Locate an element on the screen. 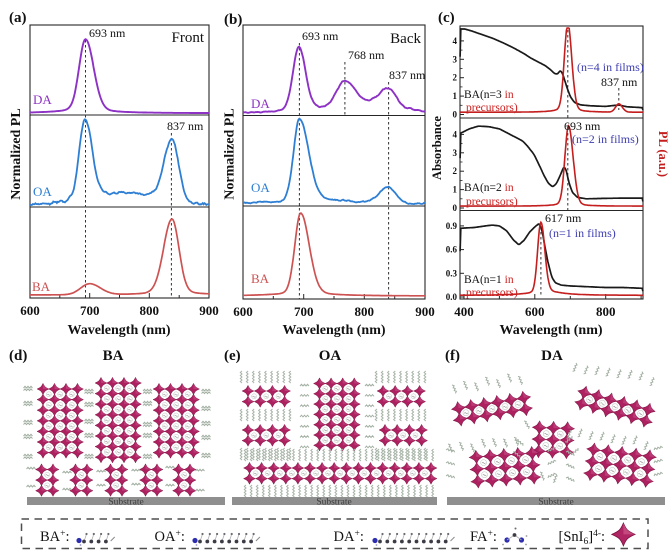  svg-text: 768 nm is located at coordinates (366, 55).